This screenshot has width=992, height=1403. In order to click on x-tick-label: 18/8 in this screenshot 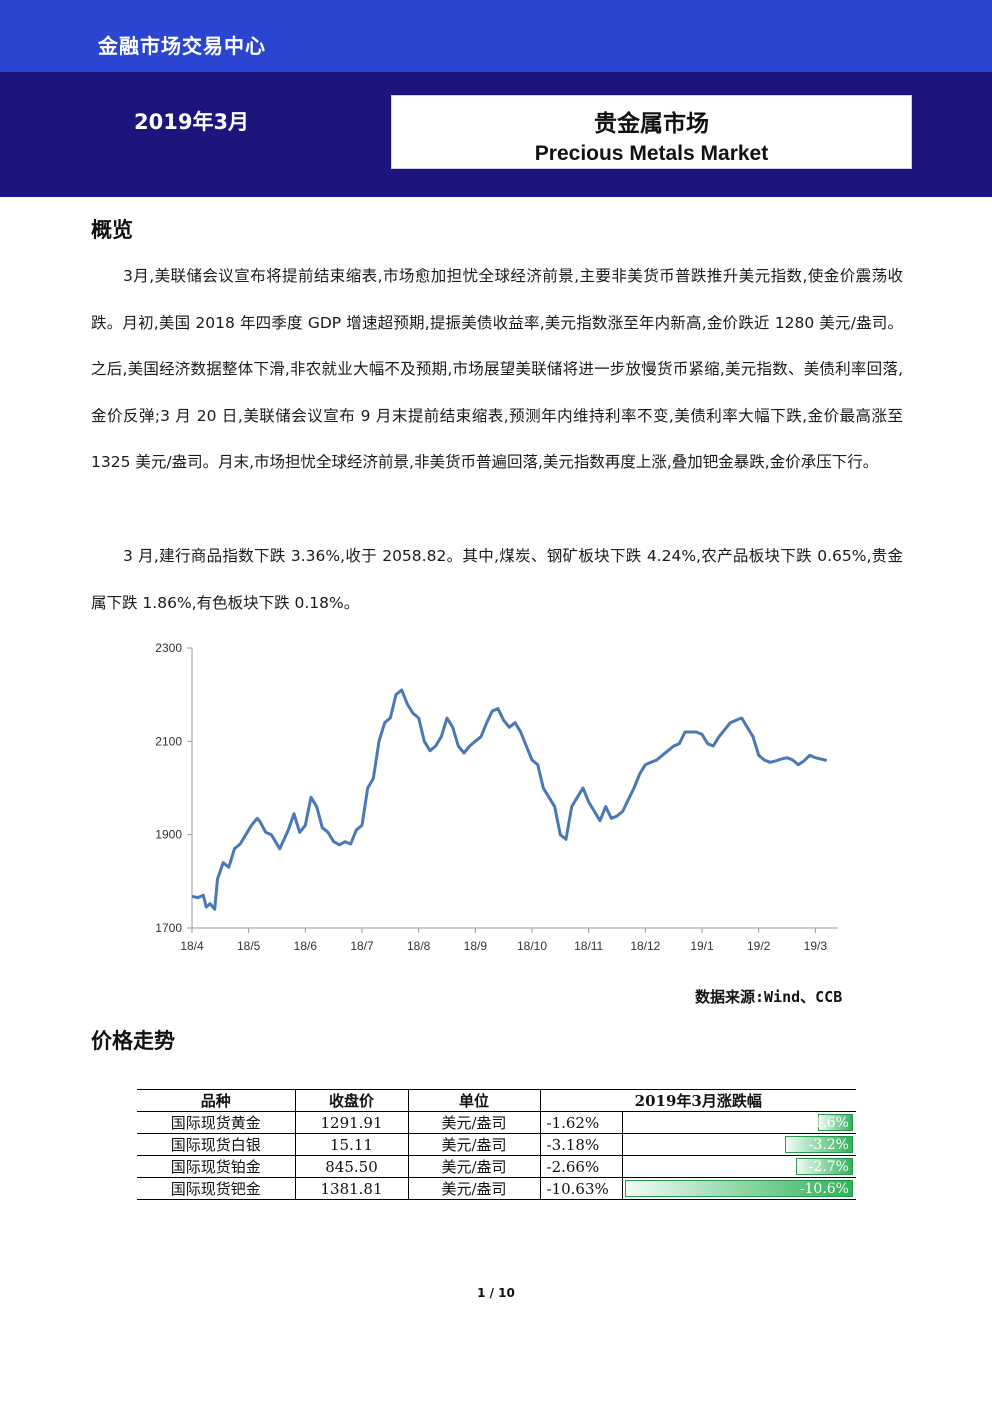, I will do `click(419, 946)`.